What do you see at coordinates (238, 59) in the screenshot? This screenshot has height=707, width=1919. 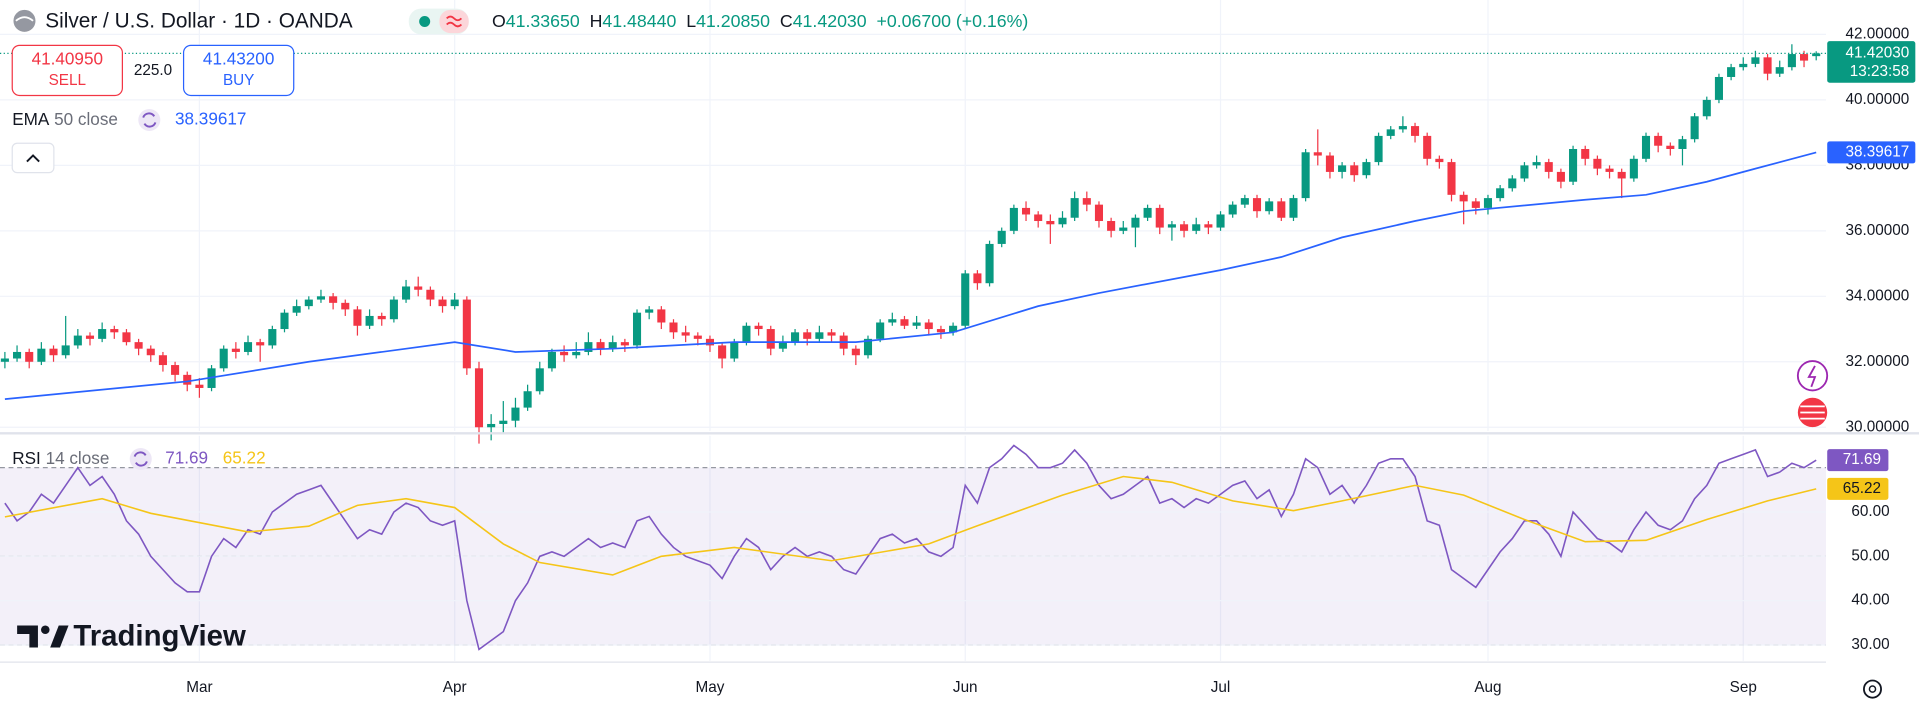 I see `buy-price: 41.43200` at bounding box center [238, 59].